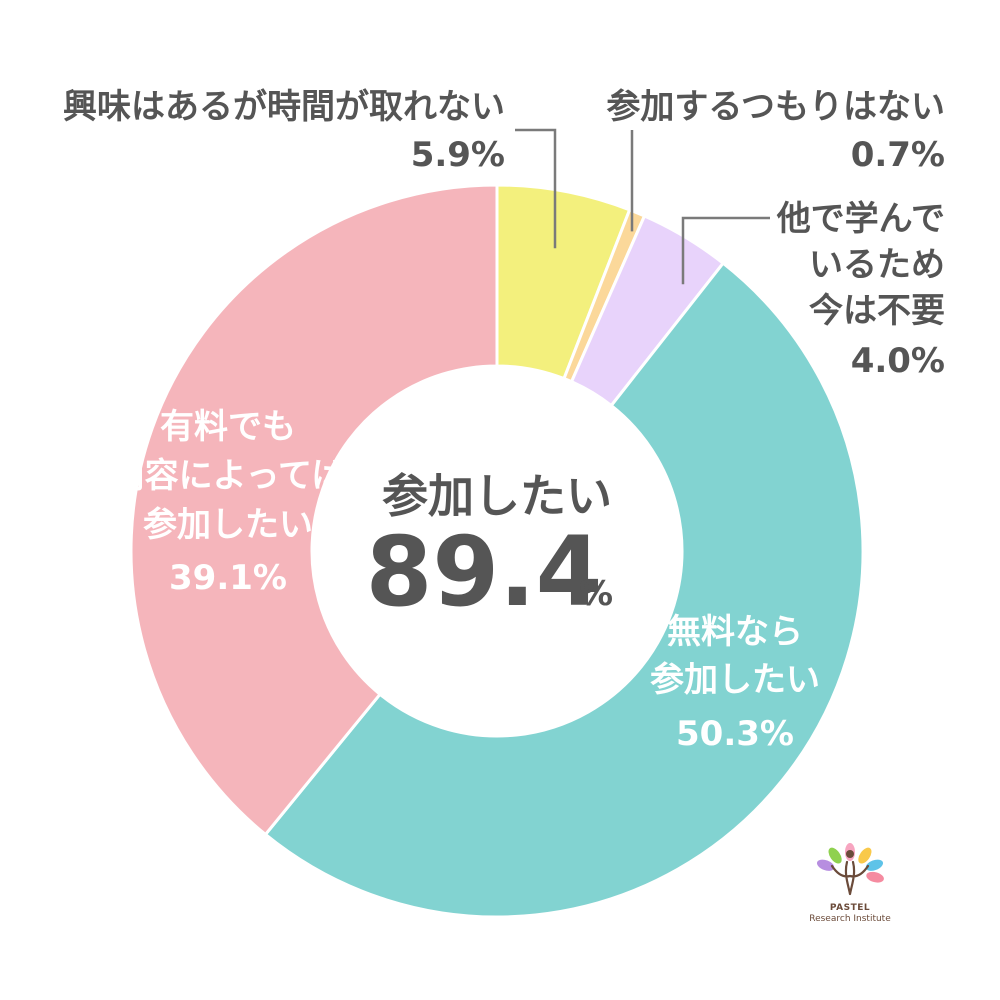 The height and width of the screenshot is (1000, 1000). What do you see at coordinates (860, 290) in the screenshot?
I see `label-elsewhere: 他で学んで いるため 今は不要 4.0%` at bounding box center [860, 290].